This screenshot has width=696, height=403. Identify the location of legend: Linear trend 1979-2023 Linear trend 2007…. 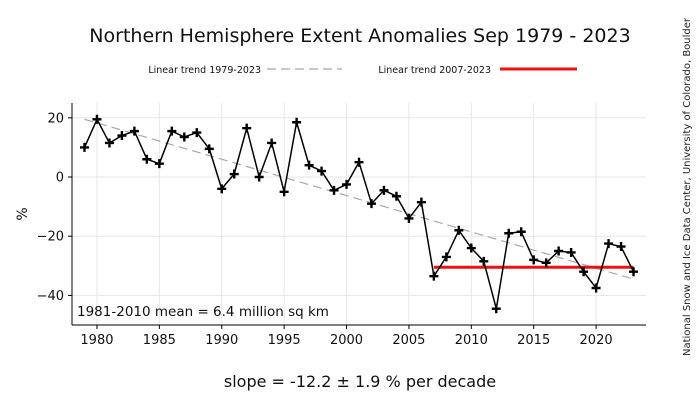
(362, 70).